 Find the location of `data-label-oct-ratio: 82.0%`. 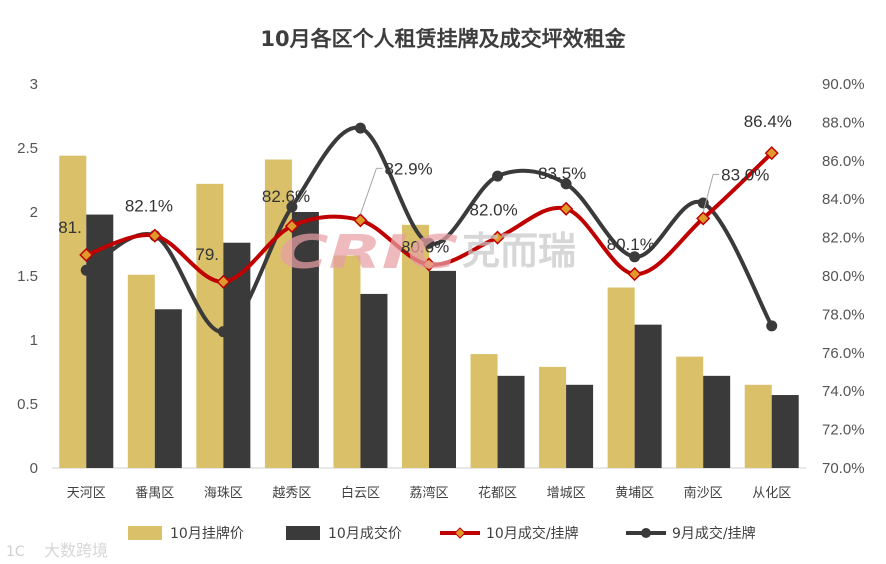

data-label-oct-ratio: 82.0% is located at coordinates (494, 210).